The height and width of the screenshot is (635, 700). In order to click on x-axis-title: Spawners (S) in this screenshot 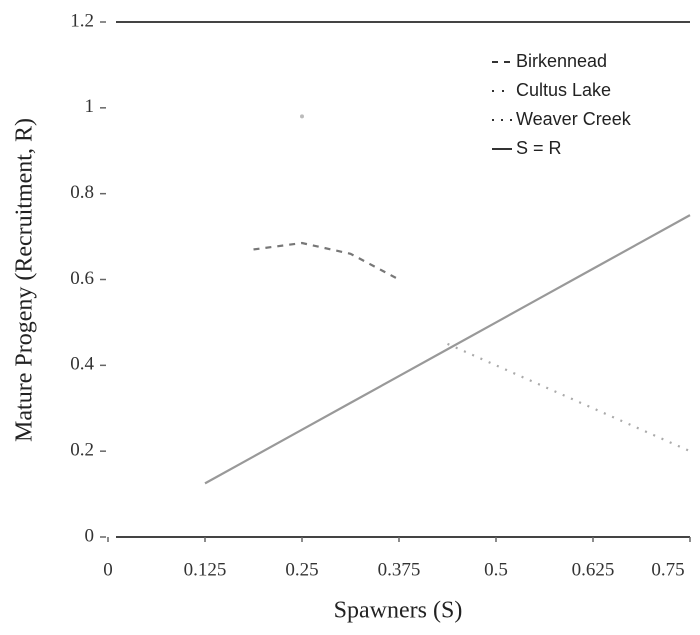, I will do `click(398, 611)`.